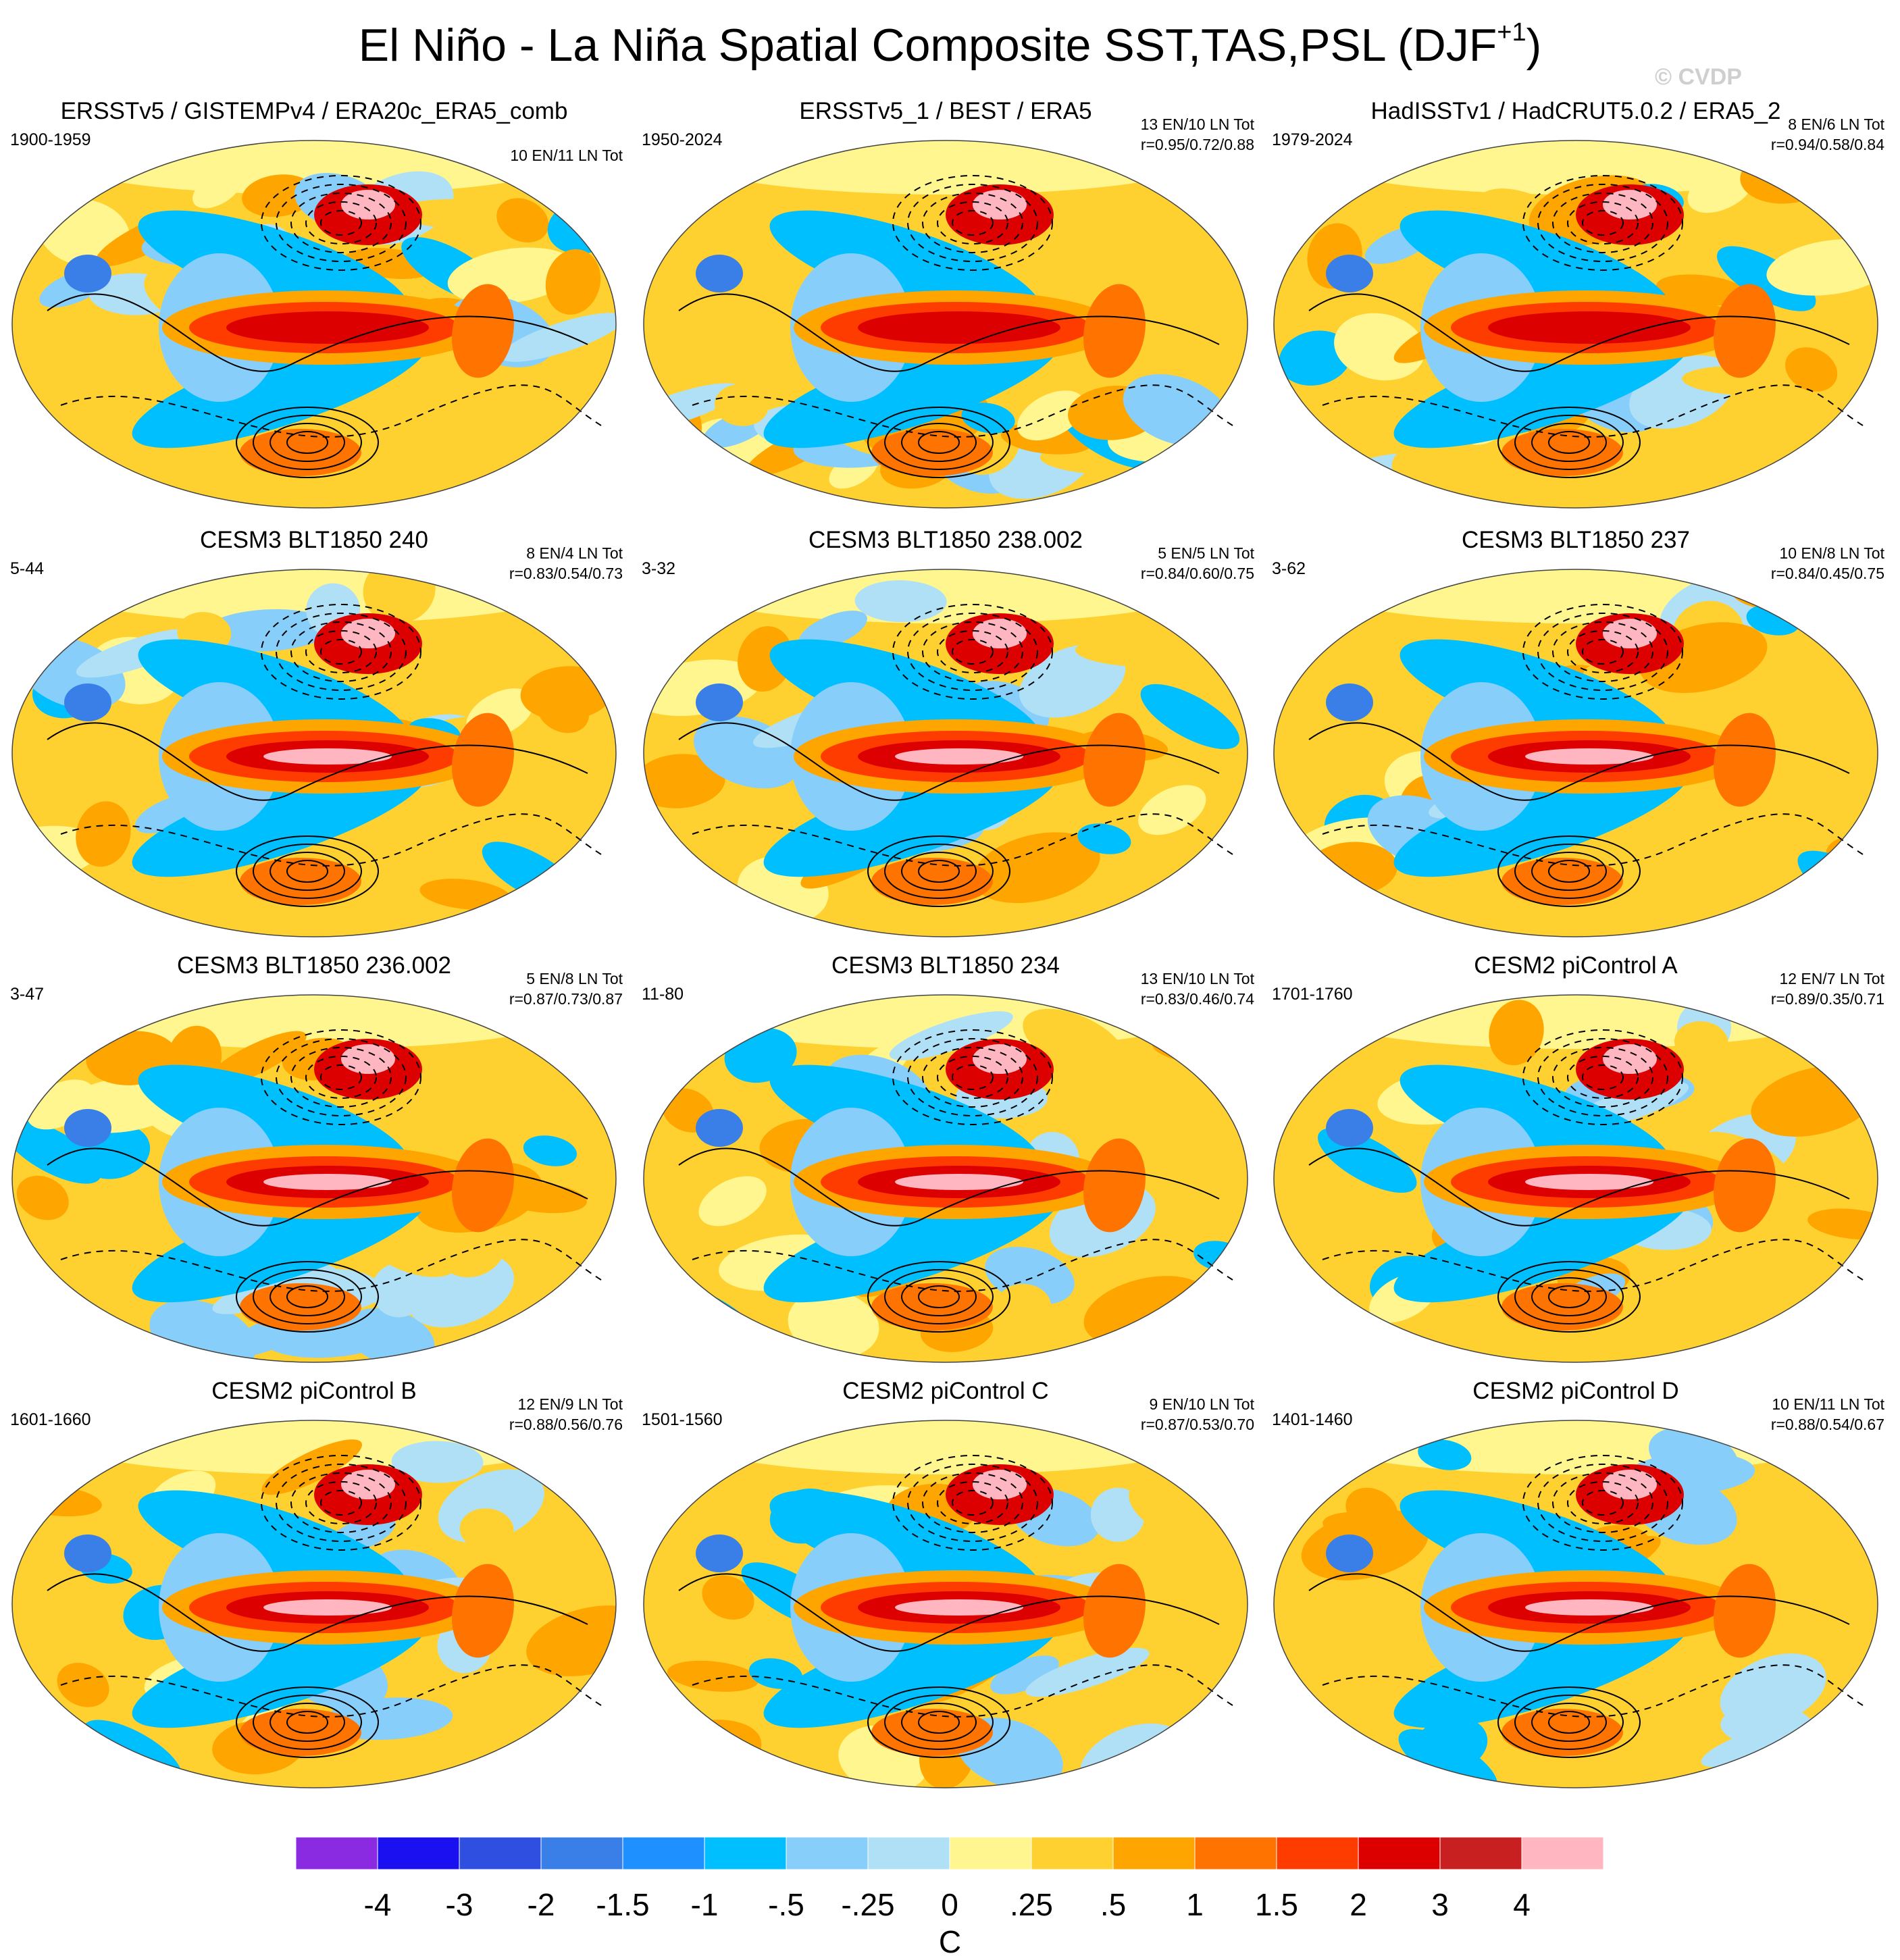 Image resolution: width=1900 pixels, height=1960 pixels. I want to click on asia-cool-spot, so click(88, 1553).